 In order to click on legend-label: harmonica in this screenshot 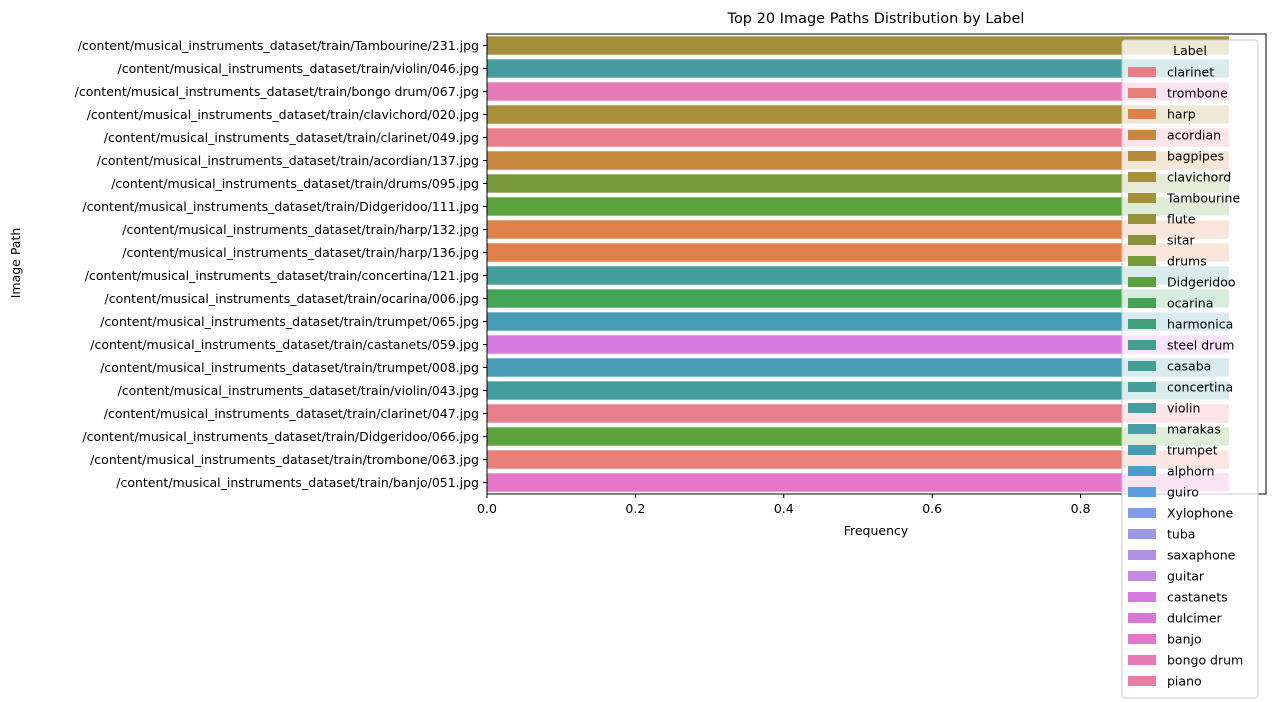, I will do `click(1200, 324)`.